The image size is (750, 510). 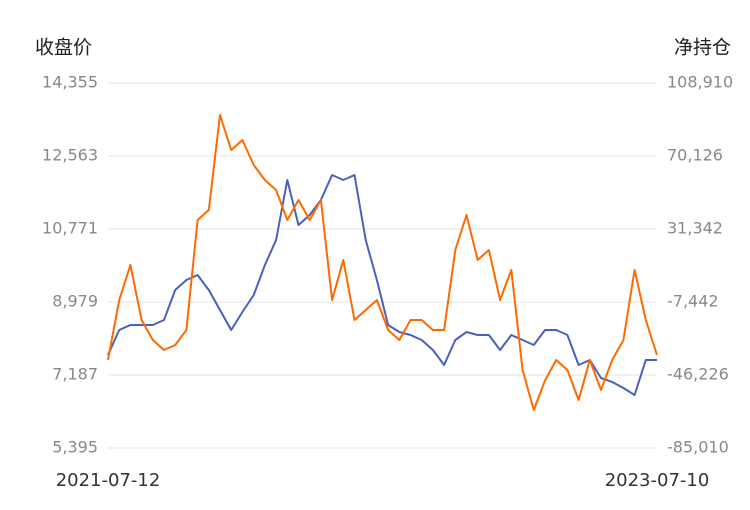 I want to click on y-tick-label: 14,355, so click(x=70, y=82).